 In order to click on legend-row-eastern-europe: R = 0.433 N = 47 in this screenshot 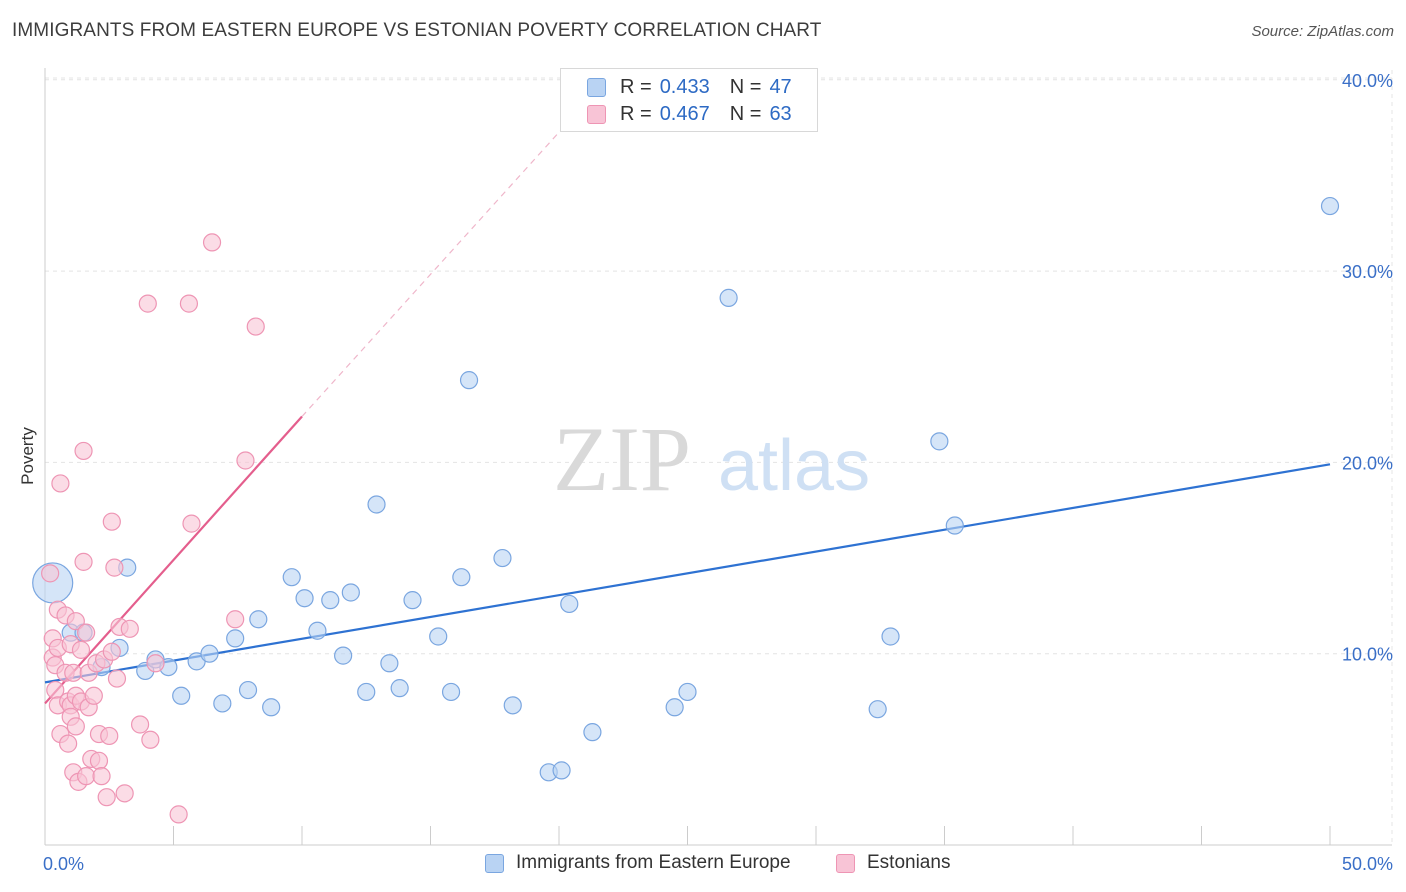, I will do `click(689, 87)`.